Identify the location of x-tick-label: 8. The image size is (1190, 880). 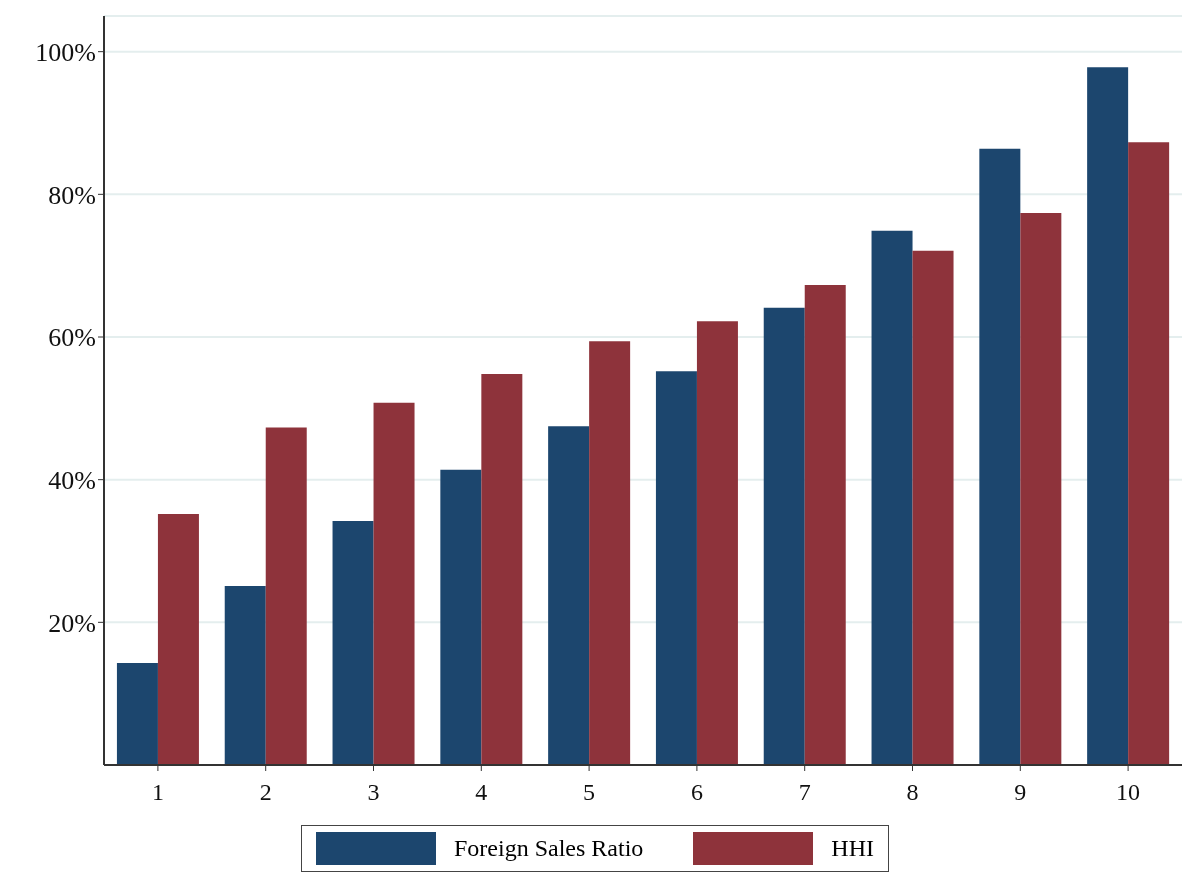
(912, 792).